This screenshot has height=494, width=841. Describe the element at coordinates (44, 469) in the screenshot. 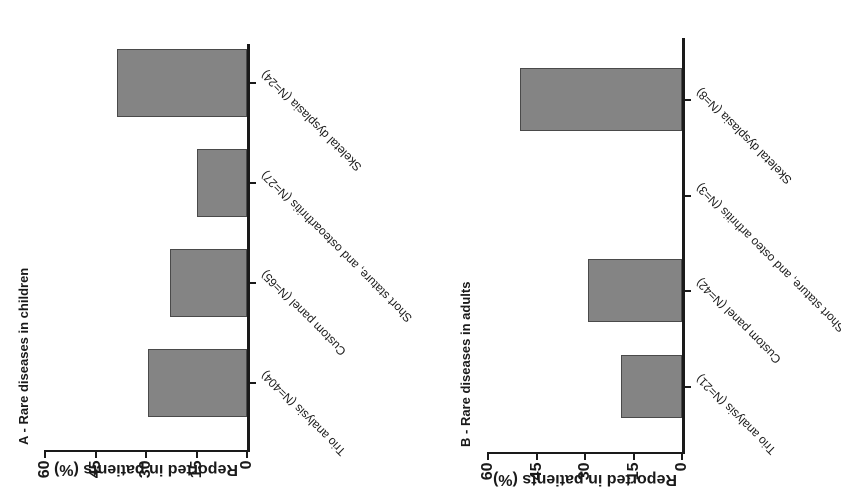

I see `panel-a-y-tick-label: 60` at that location.